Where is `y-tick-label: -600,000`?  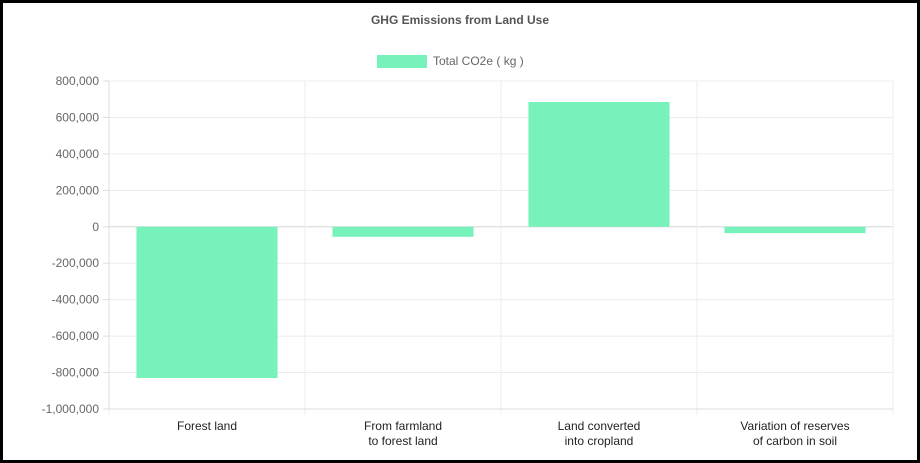 y-tick-label: -600,000 is located at coordinates (76, 336).